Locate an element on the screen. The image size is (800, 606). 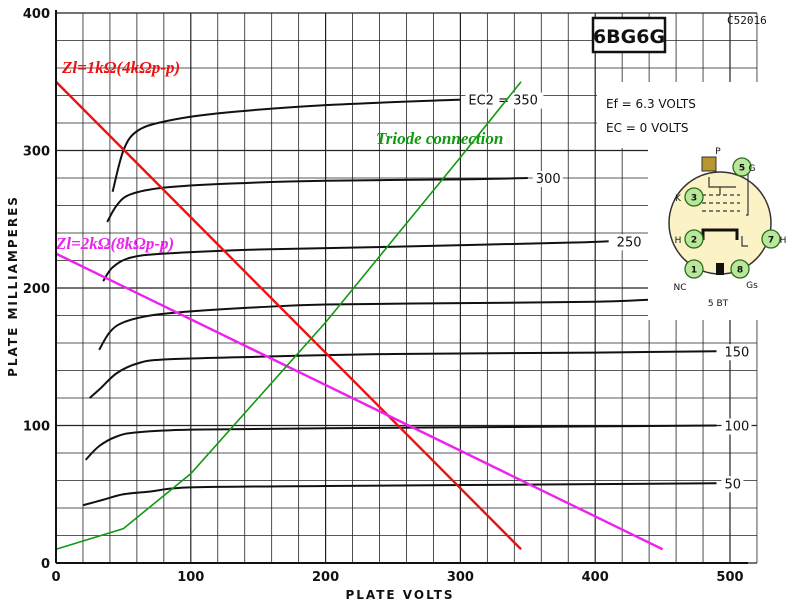
socket-pin-number: 3 is located at coordinates (694, 199).